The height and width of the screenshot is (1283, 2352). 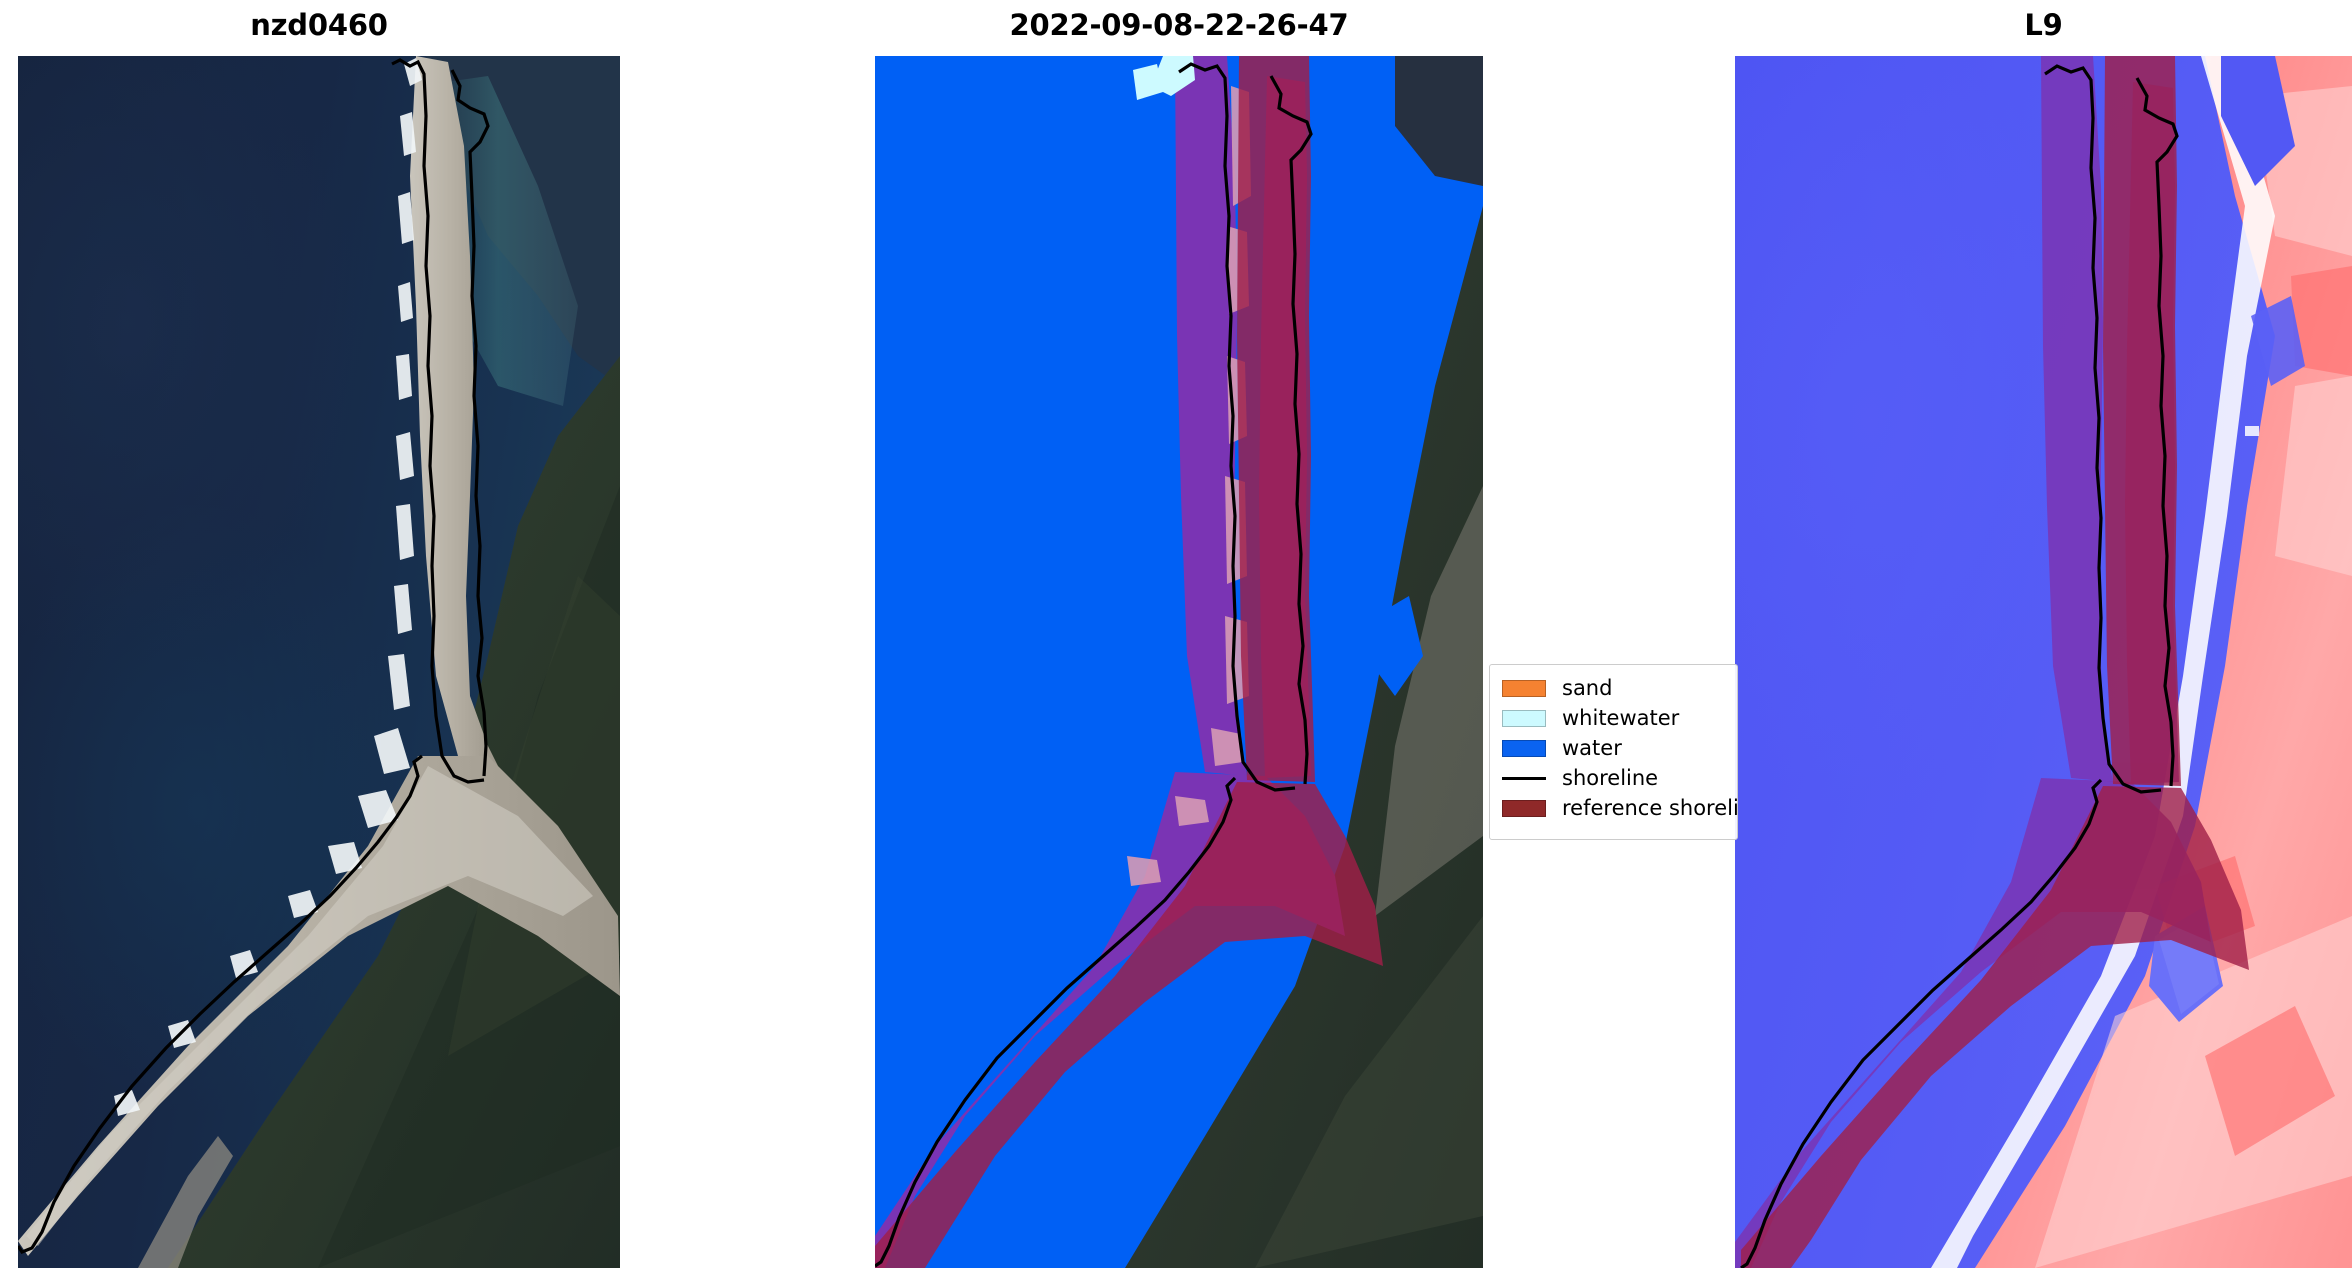 I want to click on legend-item-whitewater: whitewater, so click(x=1614, y=718).